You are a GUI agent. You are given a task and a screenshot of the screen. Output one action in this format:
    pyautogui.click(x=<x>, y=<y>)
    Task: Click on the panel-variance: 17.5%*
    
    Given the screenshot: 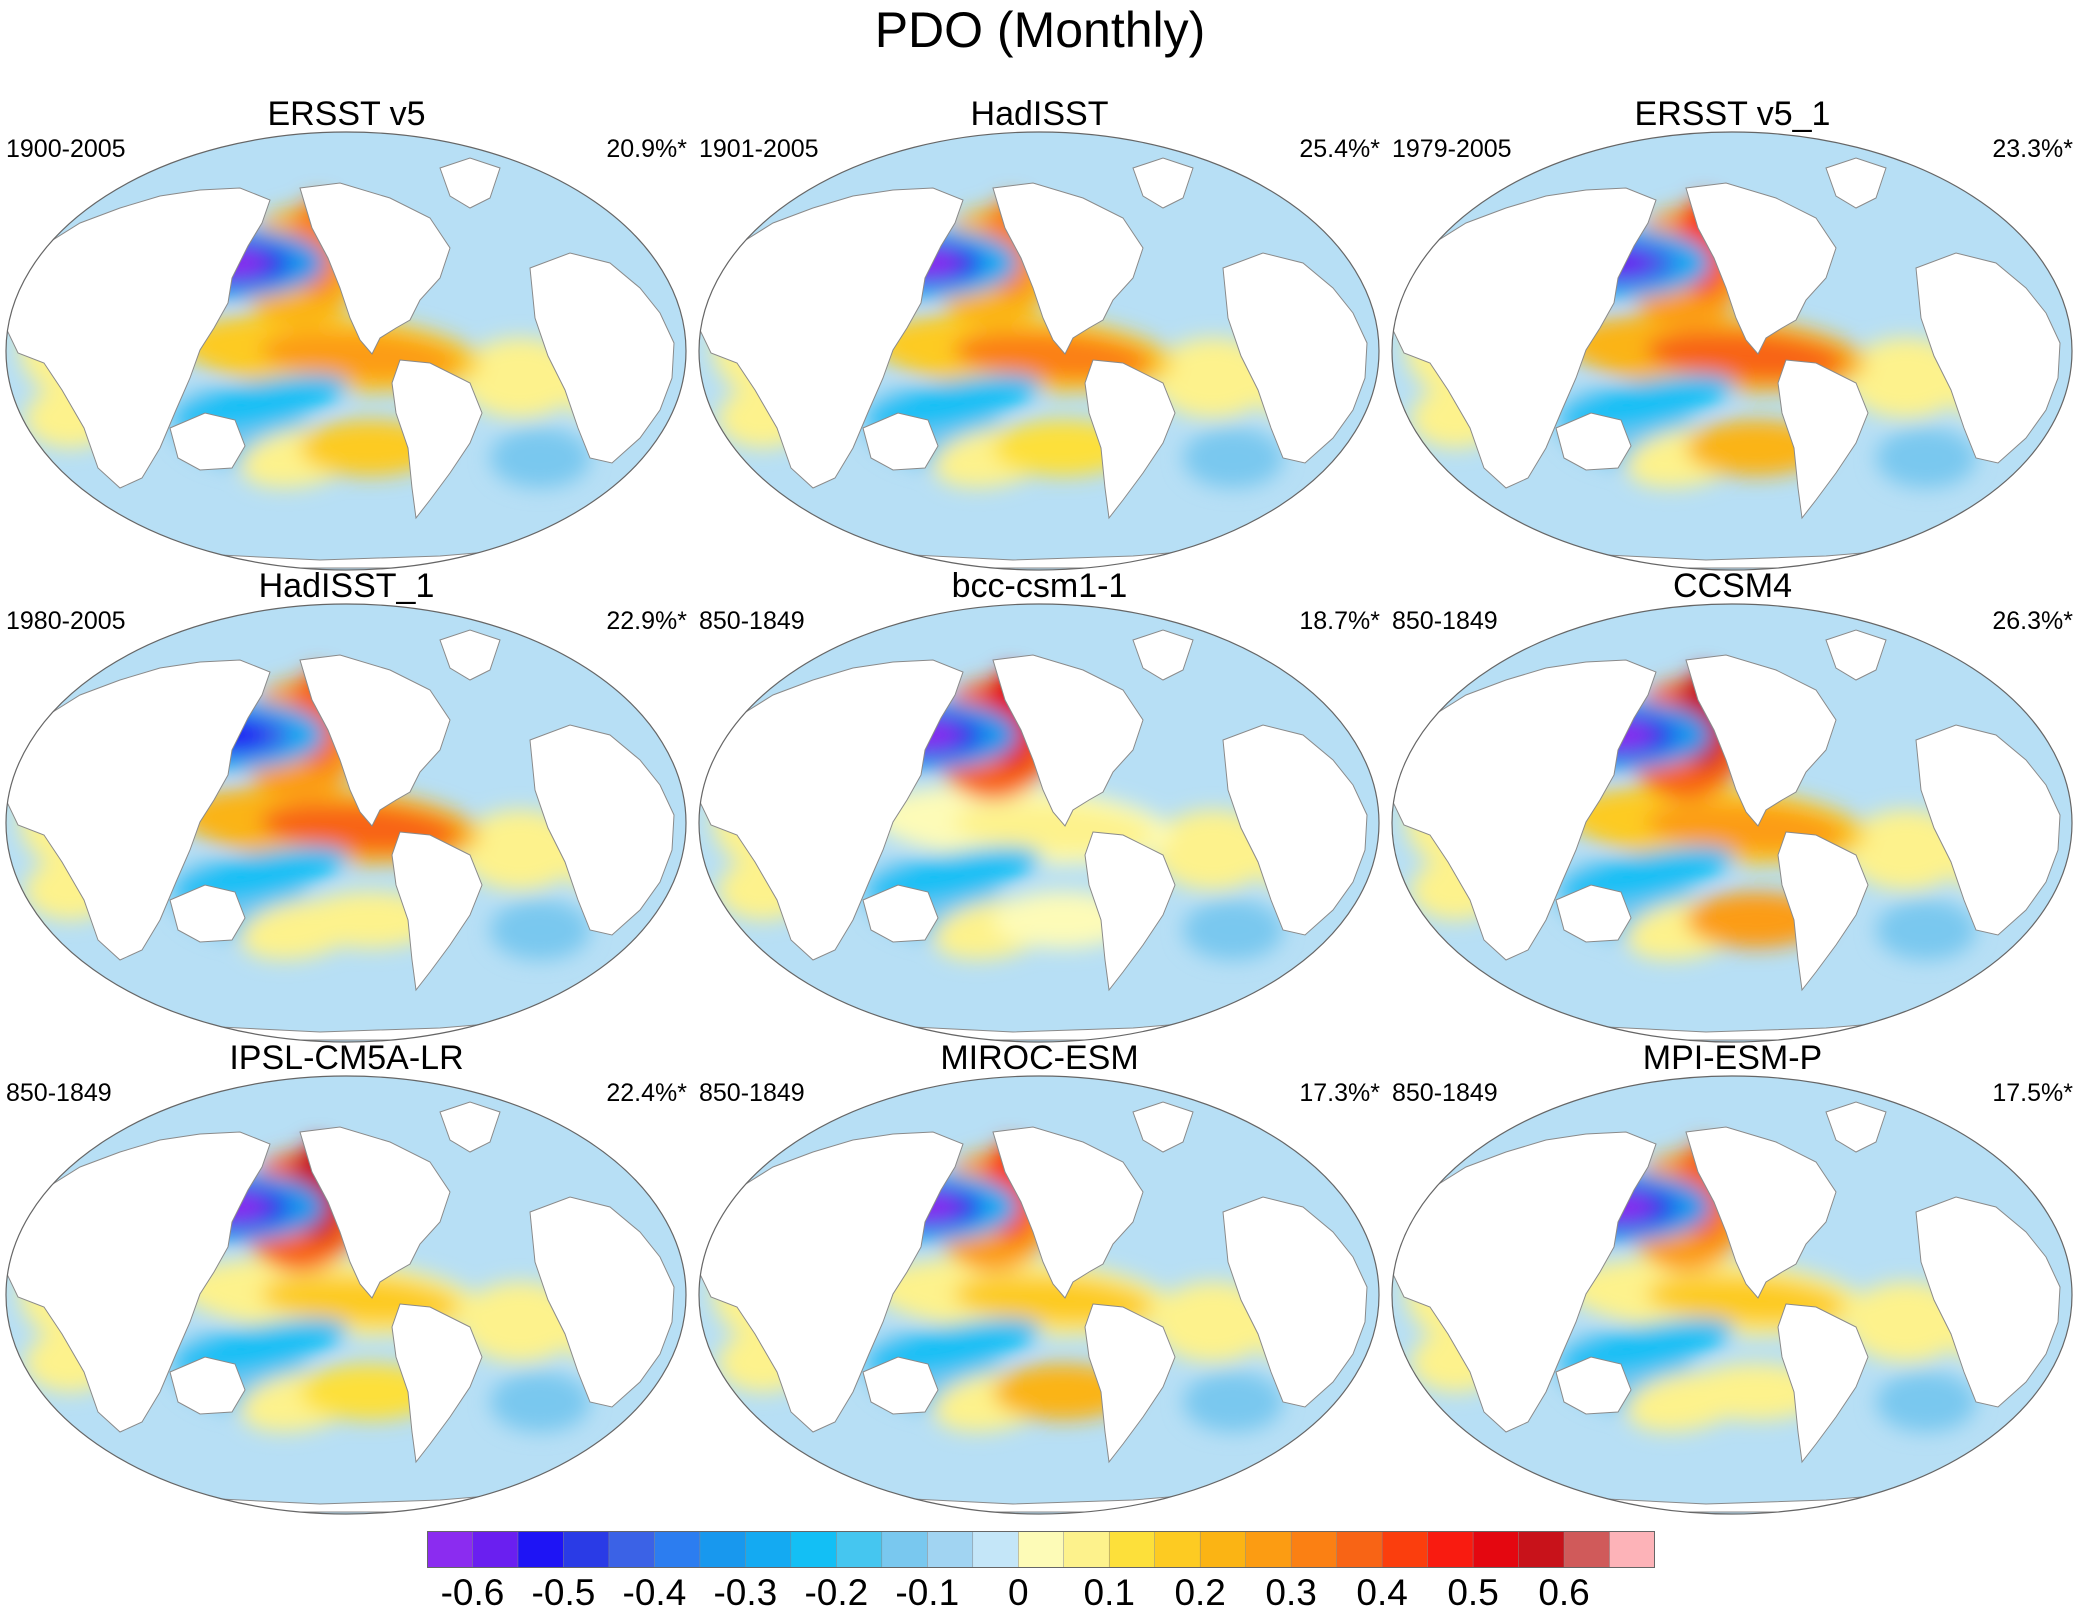 What is the action you would take?
    pyautogui.click(x=2032, y=1093)
    